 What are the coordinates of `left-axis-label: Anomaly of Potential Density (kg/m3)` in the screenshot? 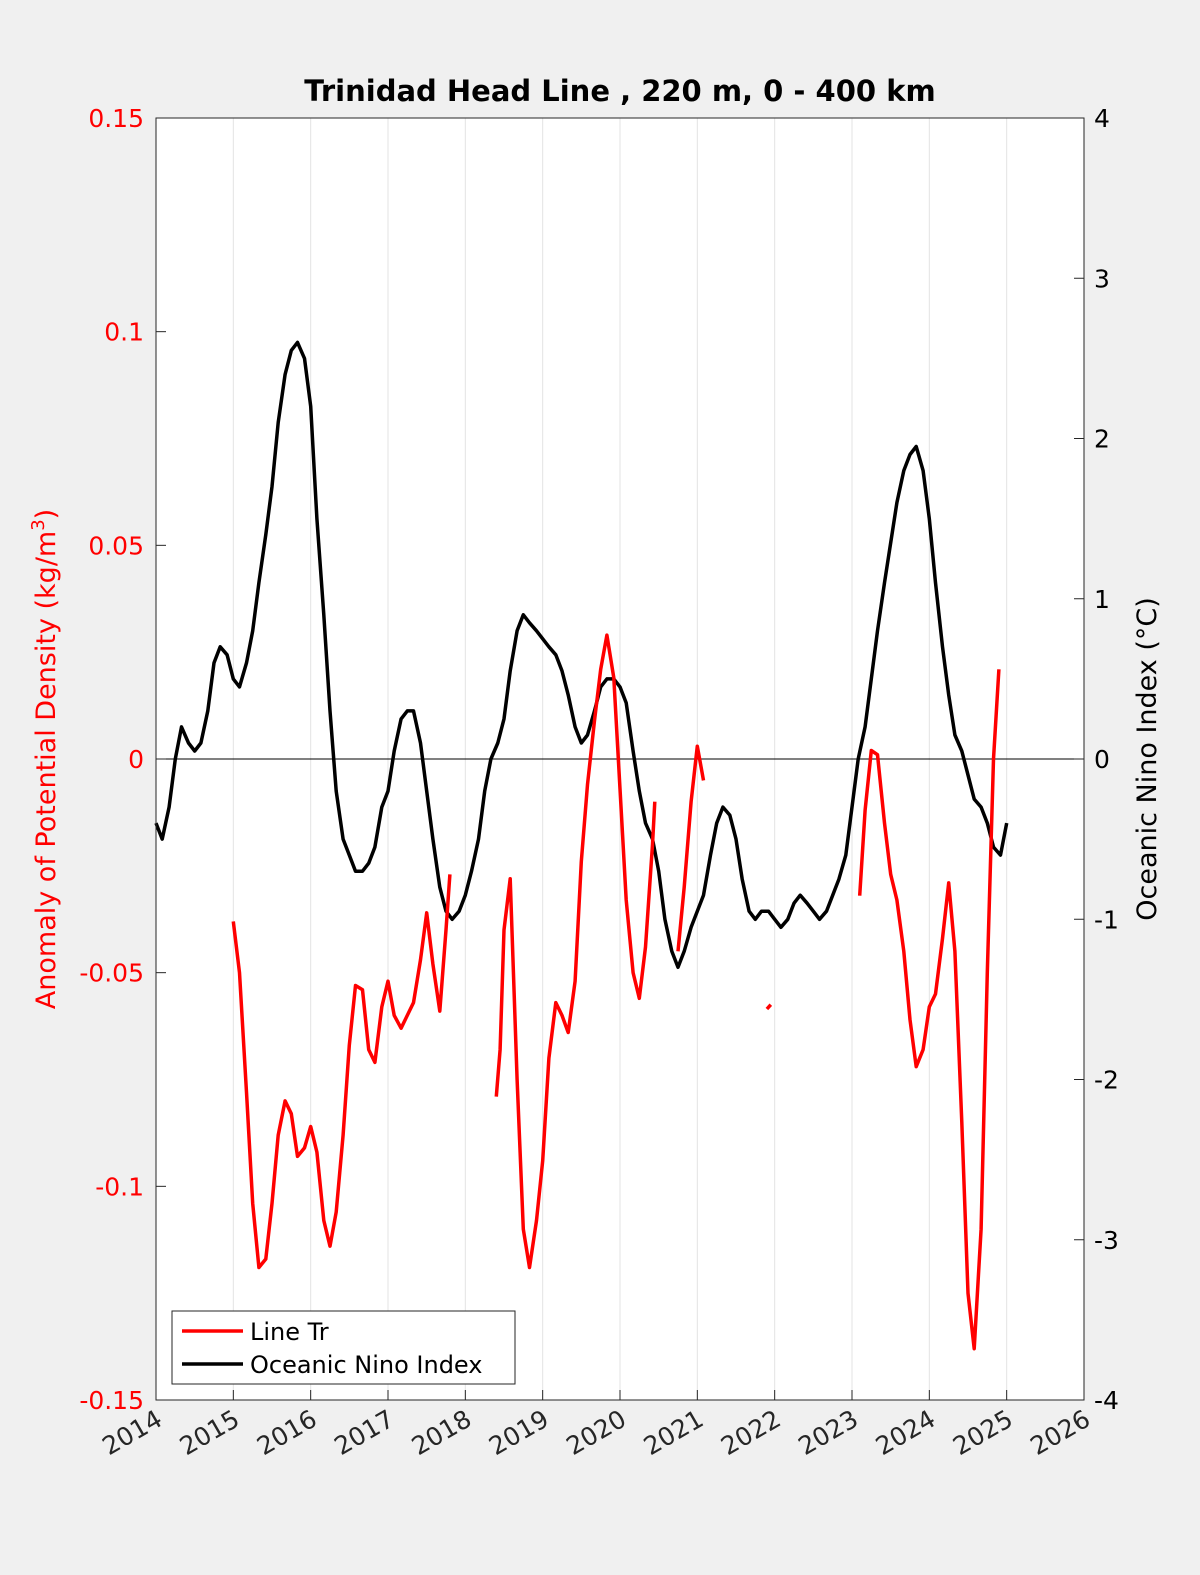 It's located at (45, 759).